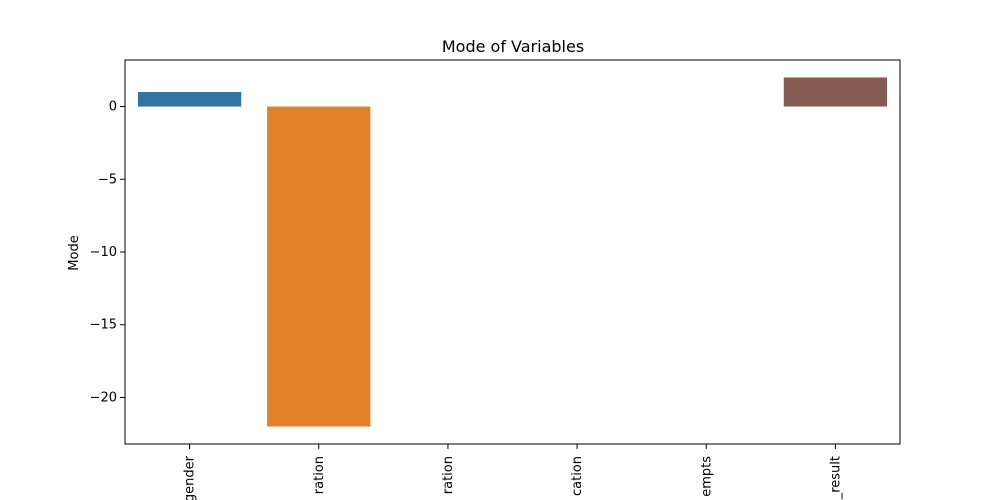  Describe the element at coordinates (577, 476) in the screenshot. I see `x-tick-label-3: cation` at that location.